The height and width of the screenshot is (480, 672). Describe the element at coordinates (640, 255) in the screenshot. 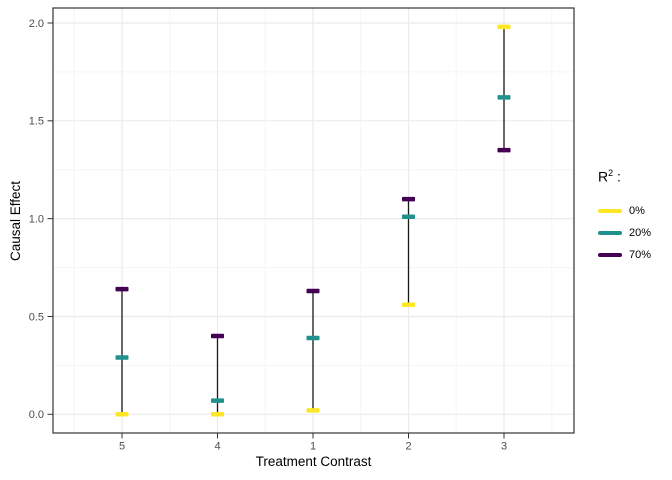

I see `legend-label-70pct: 70%` at that location.